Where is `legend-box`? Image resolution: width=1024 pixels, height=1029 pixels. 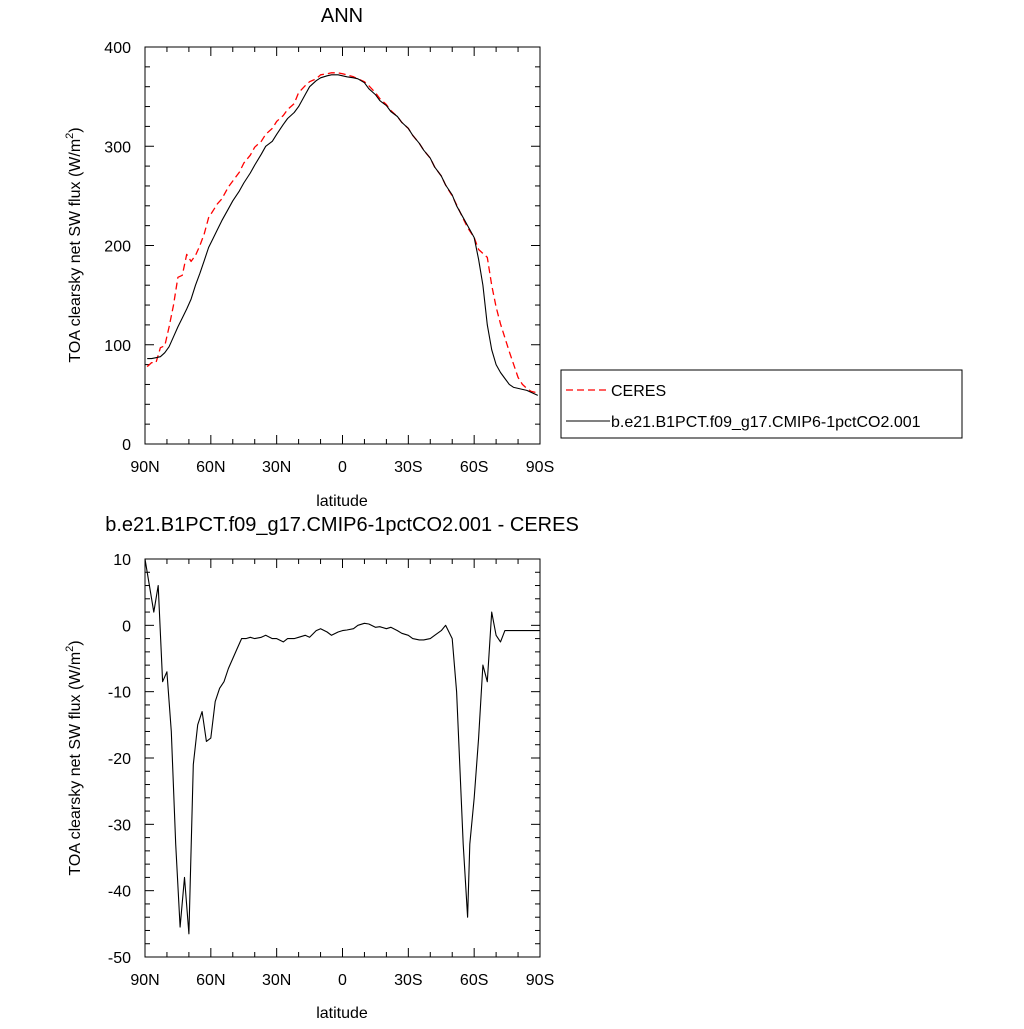
legend-box is located at coordinates (761, 404).